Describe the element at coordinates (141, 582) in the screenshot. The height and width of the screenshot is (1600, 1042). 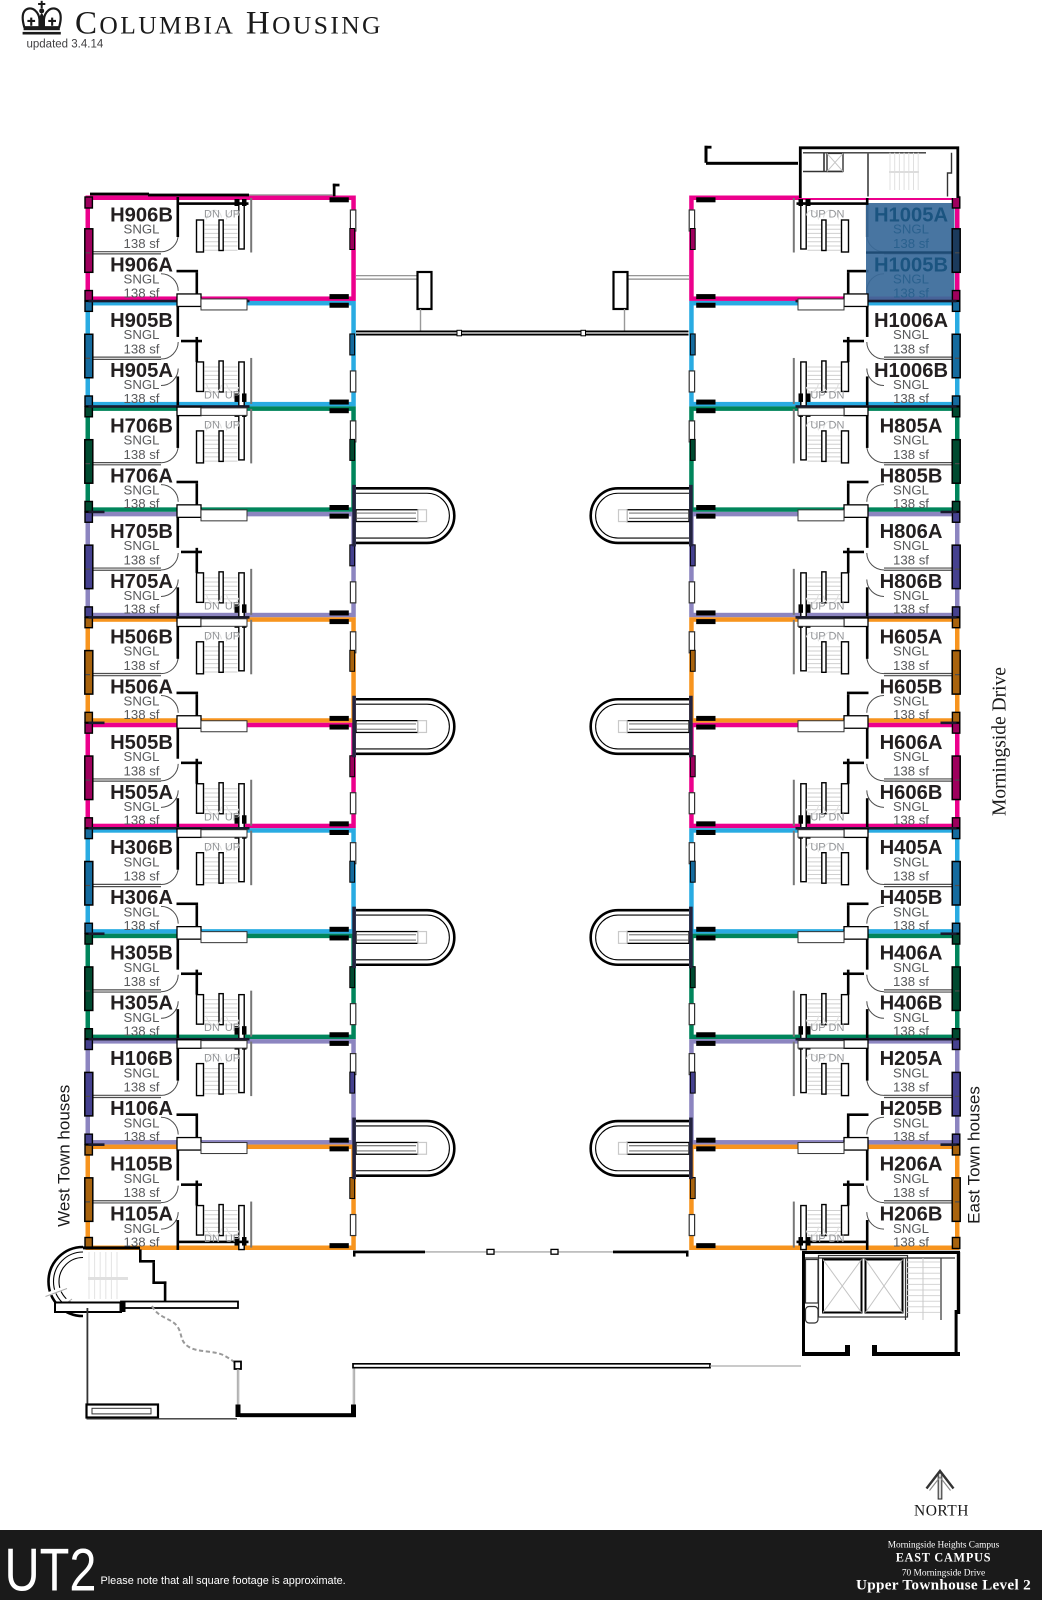
I see `svg-text: H705A` at that location.